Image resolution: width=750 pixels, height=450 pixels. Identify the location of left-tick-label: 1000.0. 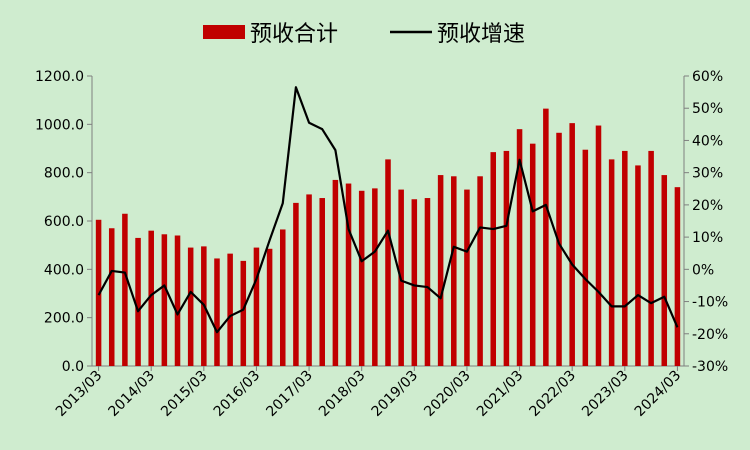
(59, 125).